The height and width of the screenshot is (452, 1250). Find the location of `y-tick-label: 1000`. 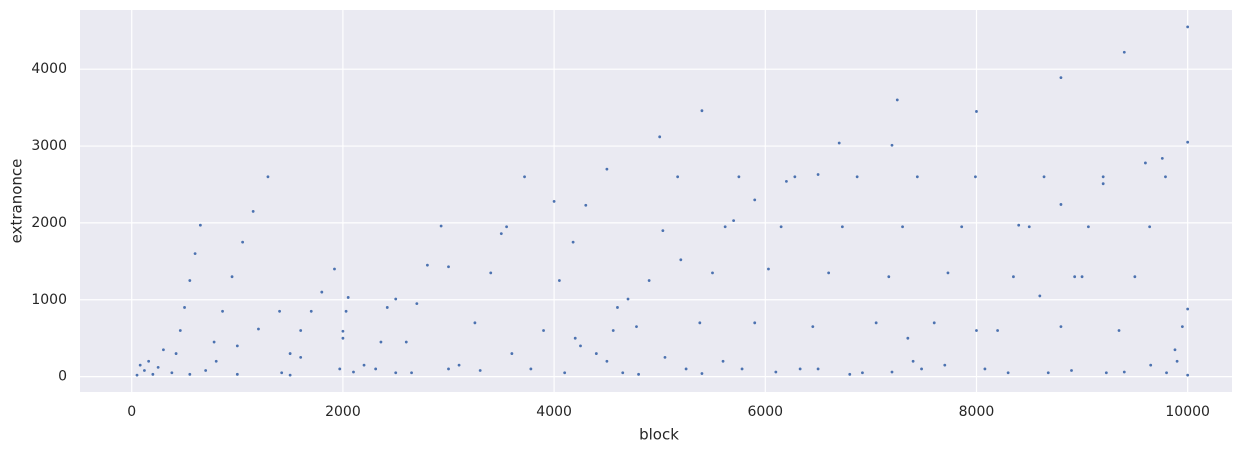

y-tick-label: 1000 is located at coordinates (49, 300).